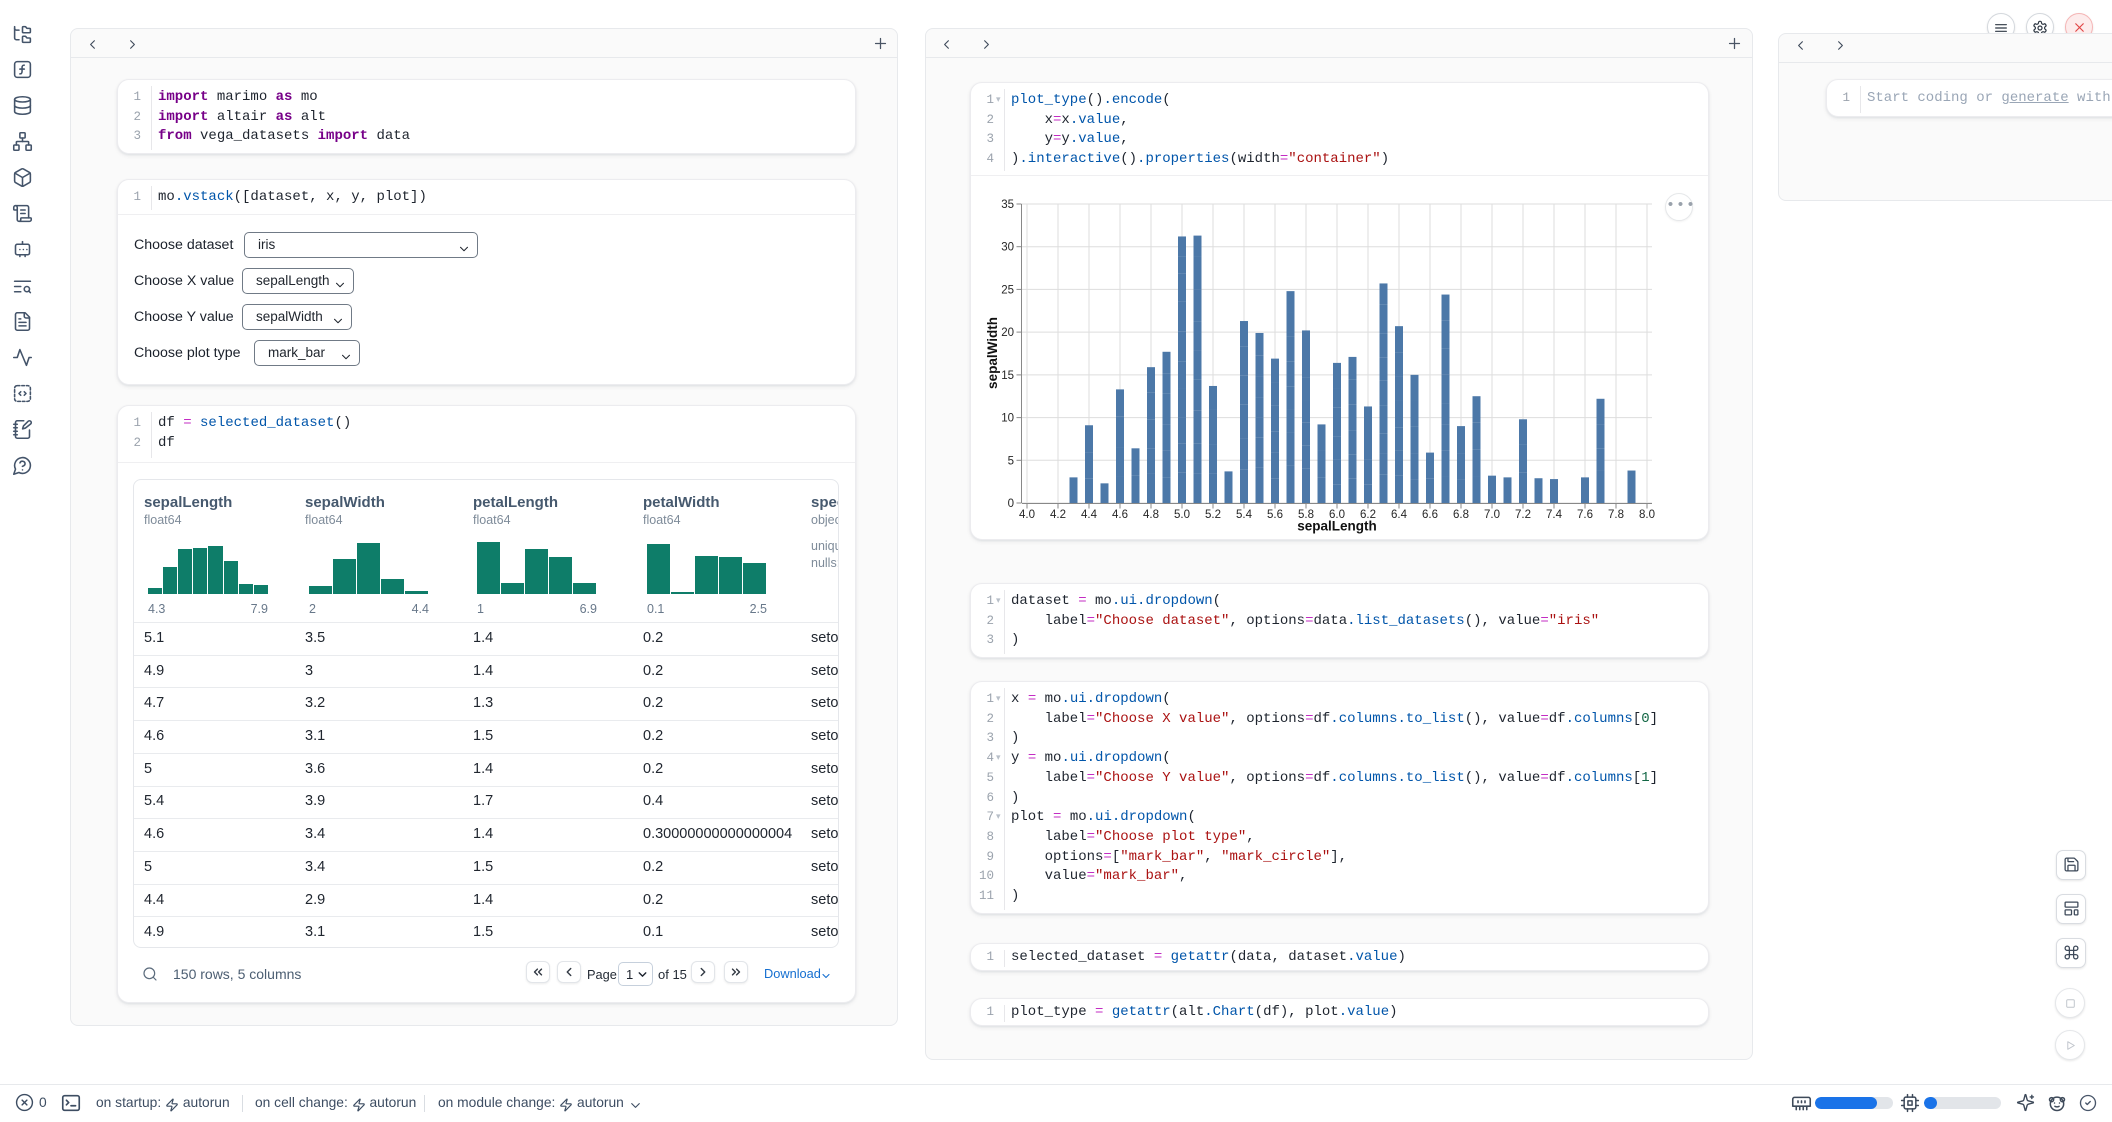 The width and height of the screenshot is (2112, 1122). What do you see at coordinates (1399, 515) in the screenshot?
I see `svg-text: 6.4` at bounding box center [1399, 515].